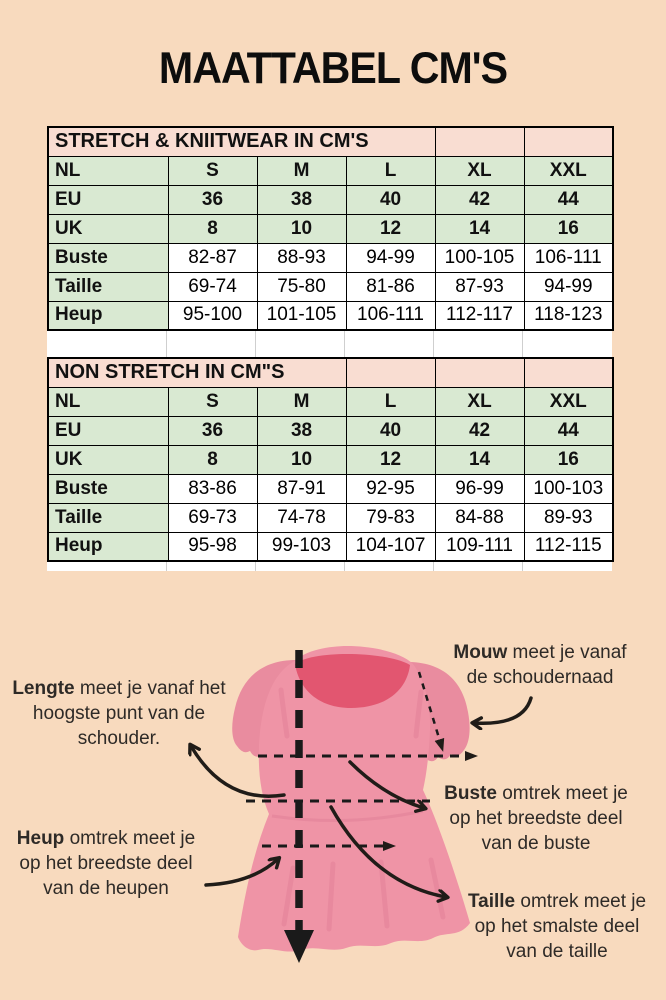 The image size is (666, 1000). I want to click on table-row: Buste 82-87 88-93 94-99 100-105 106-111, so click(330, 257).